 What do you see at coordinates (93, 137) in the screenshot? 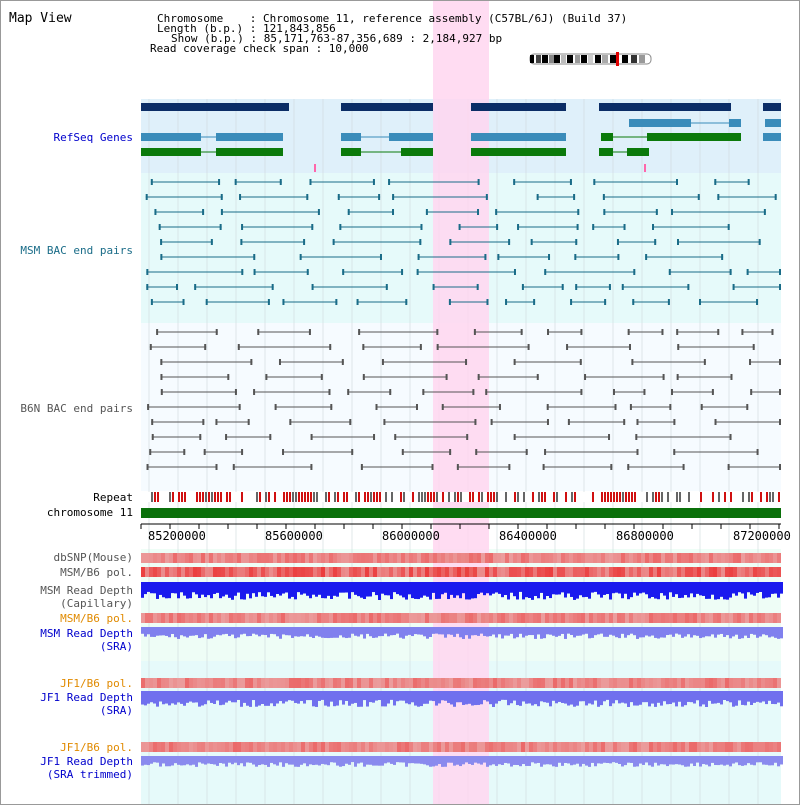
I see `track-label-refseq-genes: RefSeq Genes` at bounding box center [93, 137].